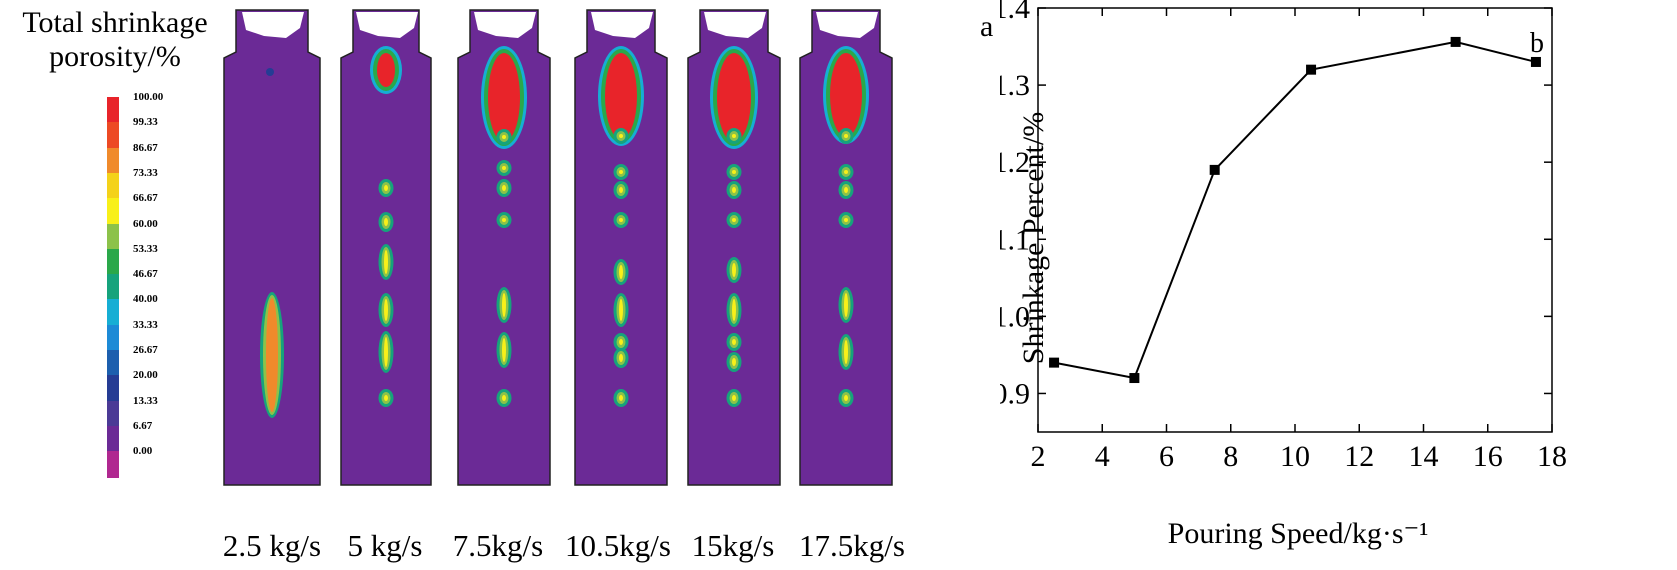 This screenshot has width=1677, height=570. I want to click on colorbar-step: 6.67, so click(152, 436).